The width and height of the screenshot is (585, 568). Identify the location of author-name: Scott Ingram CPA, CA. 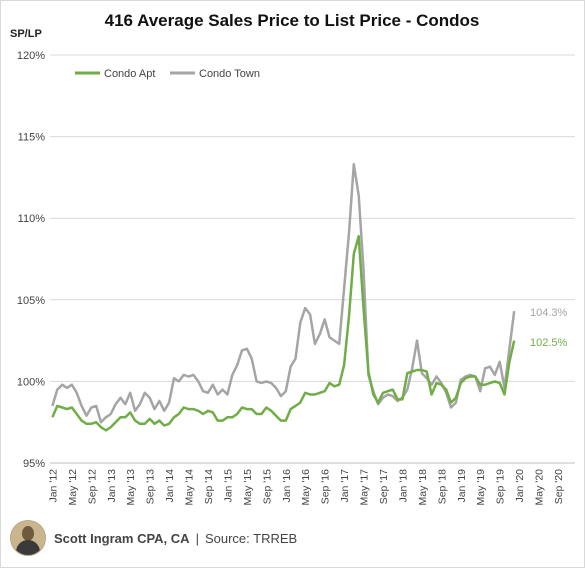
(122, 538).